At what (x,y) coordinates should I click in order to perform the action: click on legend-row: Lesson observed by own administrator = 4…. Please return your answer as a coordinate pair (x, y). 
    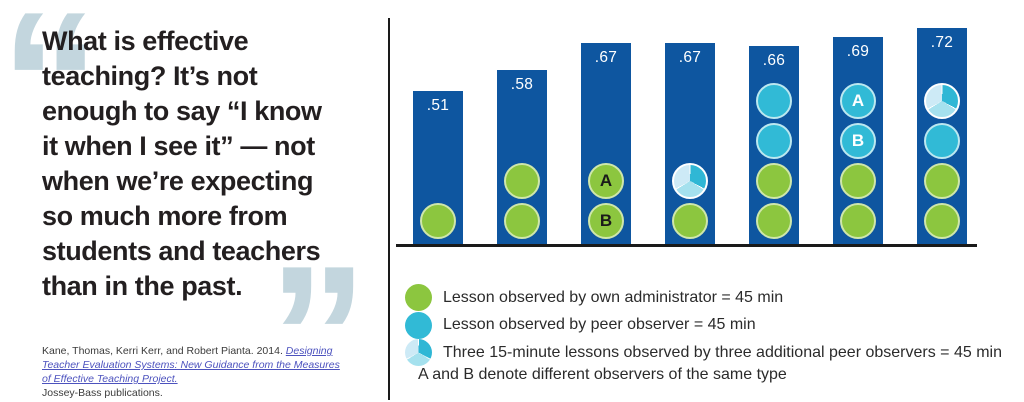
    Looking at the image, I should click on (594, 297).